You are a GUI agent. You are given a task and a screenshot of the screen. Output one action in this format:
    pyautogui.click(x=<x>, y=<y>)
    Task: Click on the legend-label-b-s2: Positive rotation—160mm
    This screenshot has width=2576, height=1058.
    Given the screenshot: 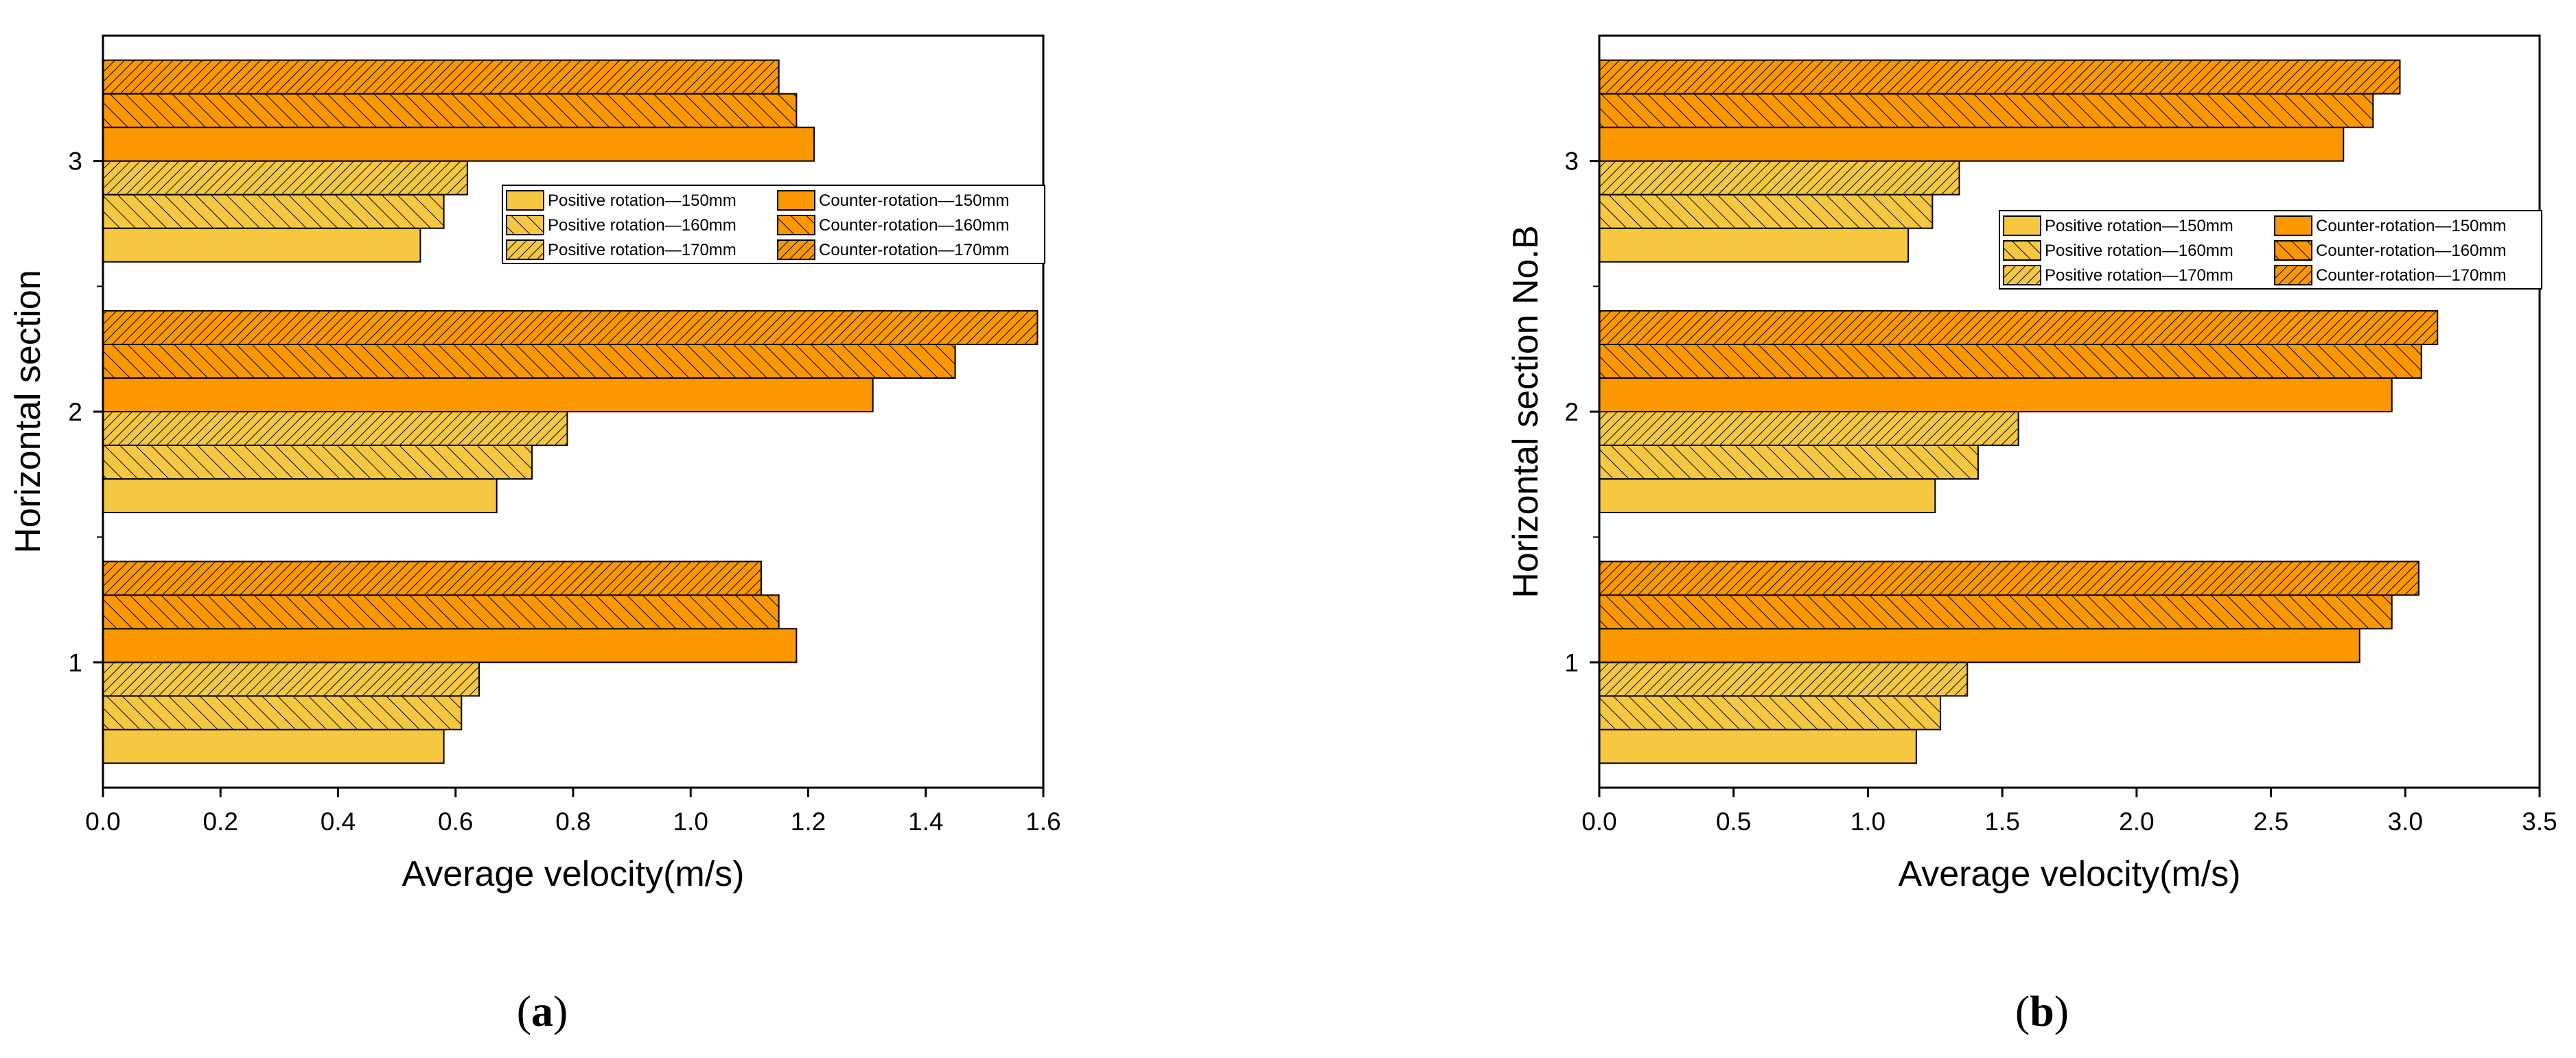 What is the action you would take?
    pyautogui.click(x=2139, y=251)
    